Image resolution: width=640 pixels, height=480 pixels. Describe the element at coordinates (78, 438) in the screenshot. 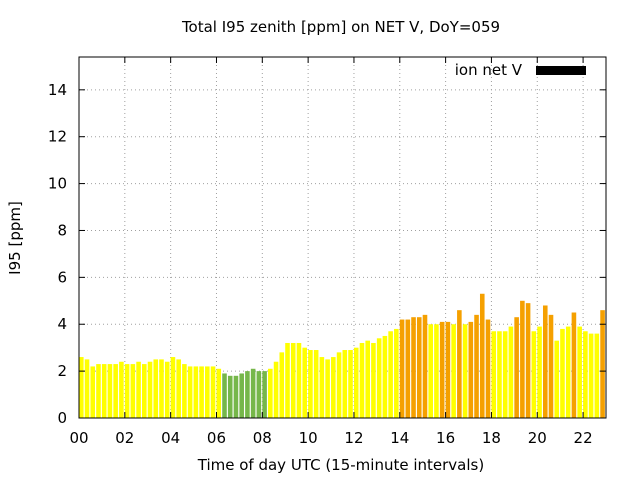

I see `x-tick-label: 00` at that location.